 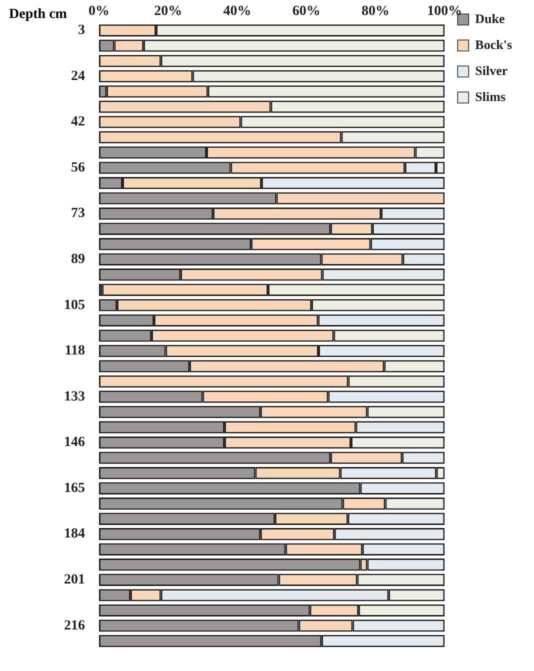 I want to click on y-tick-label: 146, so click(x=74, y=442).